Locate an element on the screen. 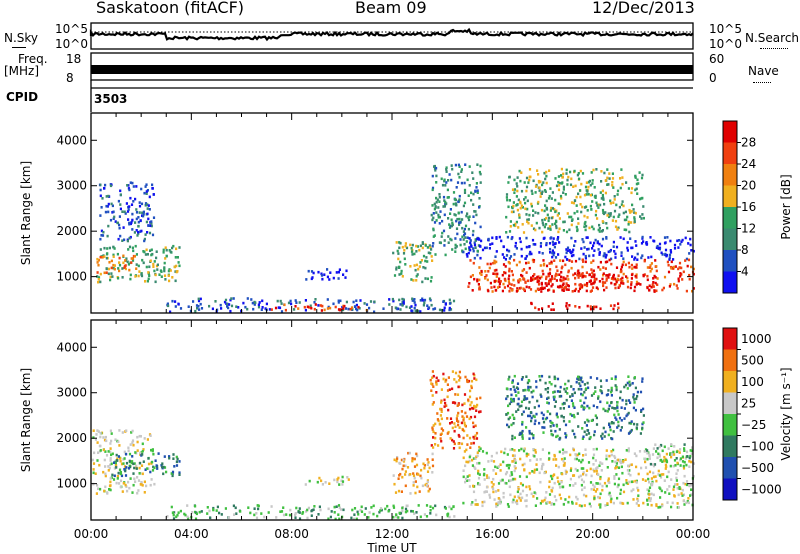  y-tick-label: 4000 is located at coordinates (71, 140).